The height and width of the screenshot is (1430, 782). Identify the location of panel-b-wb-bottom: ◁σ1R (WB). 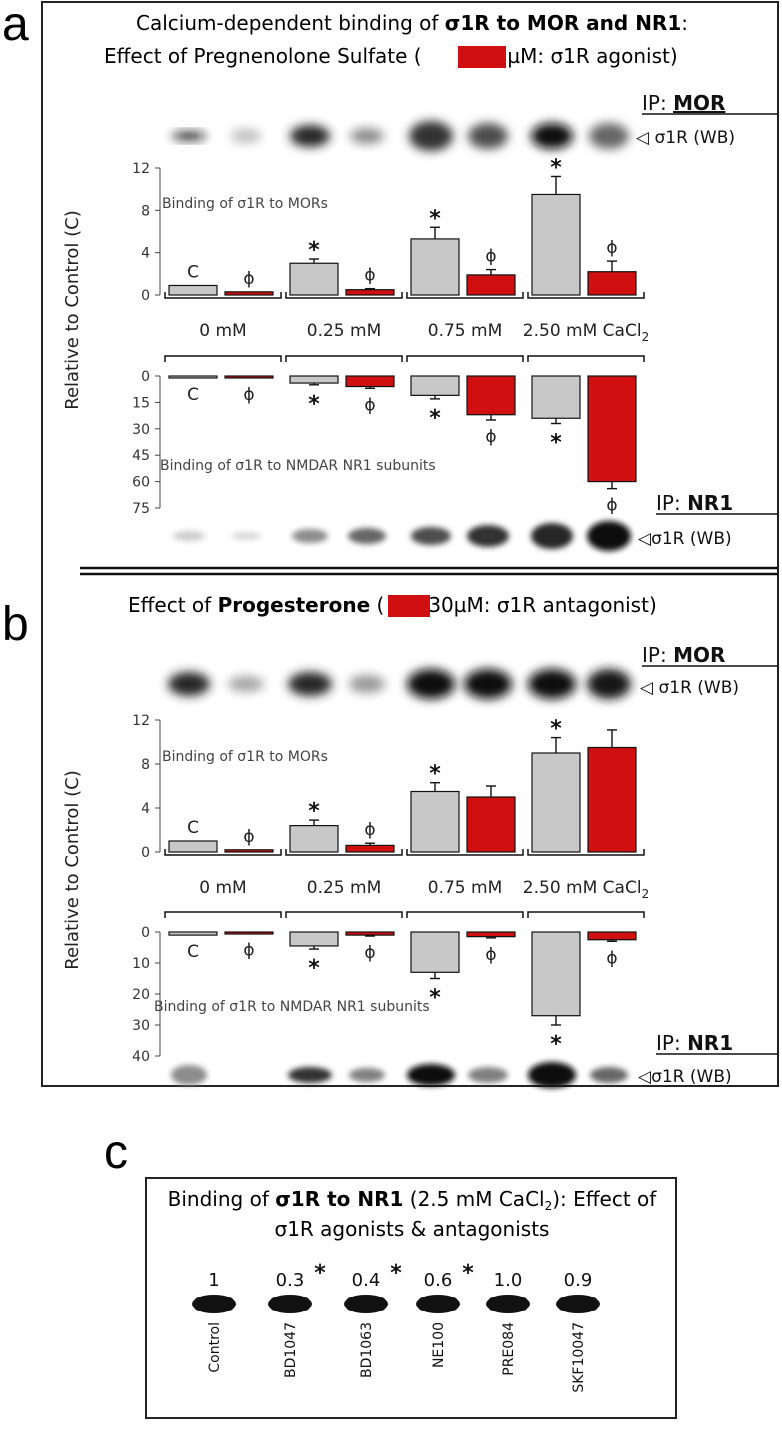
(685, 1077).